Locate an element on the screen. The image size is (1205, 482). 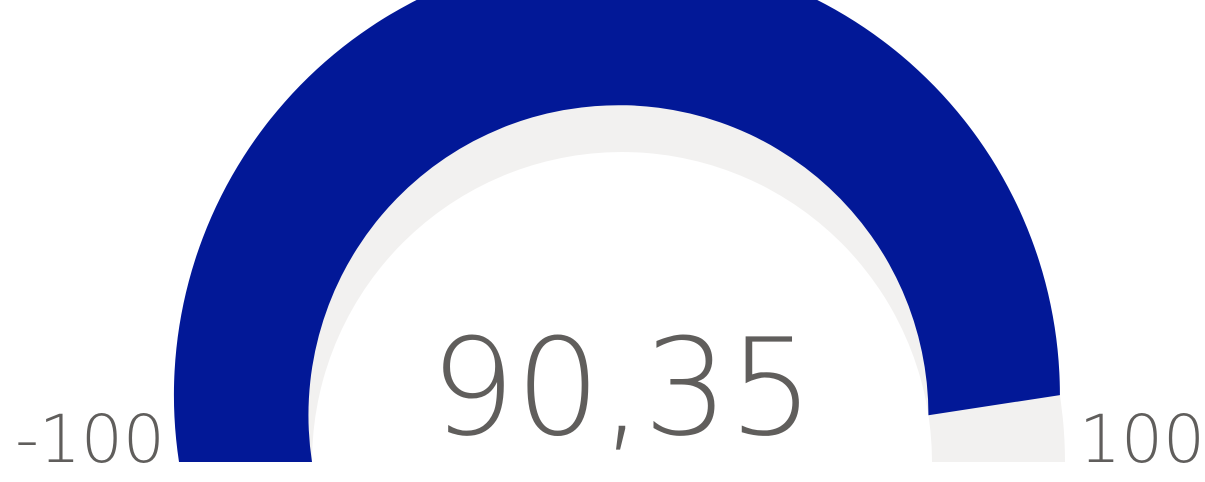
gauge-value-label: 90,35 is located at coordinates (622, 388).